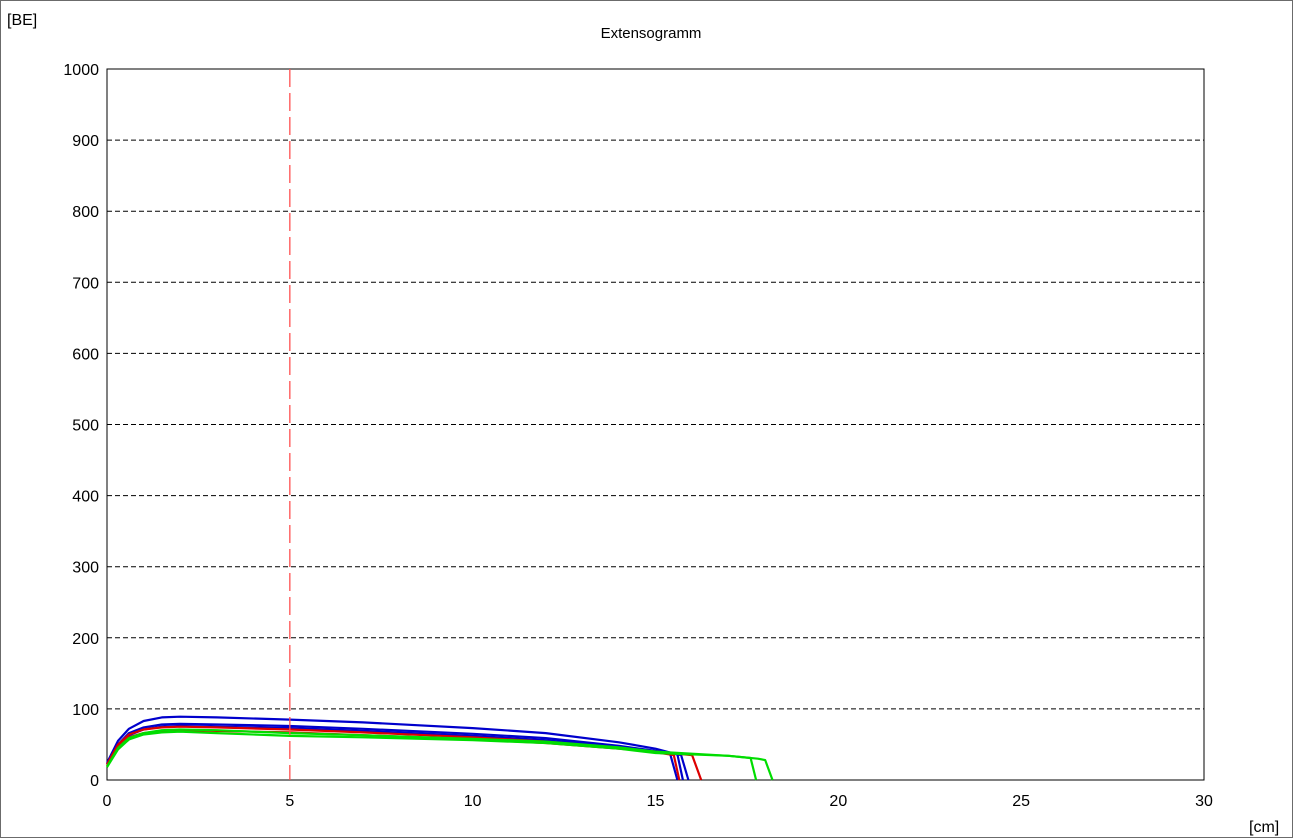 This screenshot has width=1293, height=839. Describe the element at coordinates (85, 426) in the screenshot. I see `y-tick-label: 500` at that location.